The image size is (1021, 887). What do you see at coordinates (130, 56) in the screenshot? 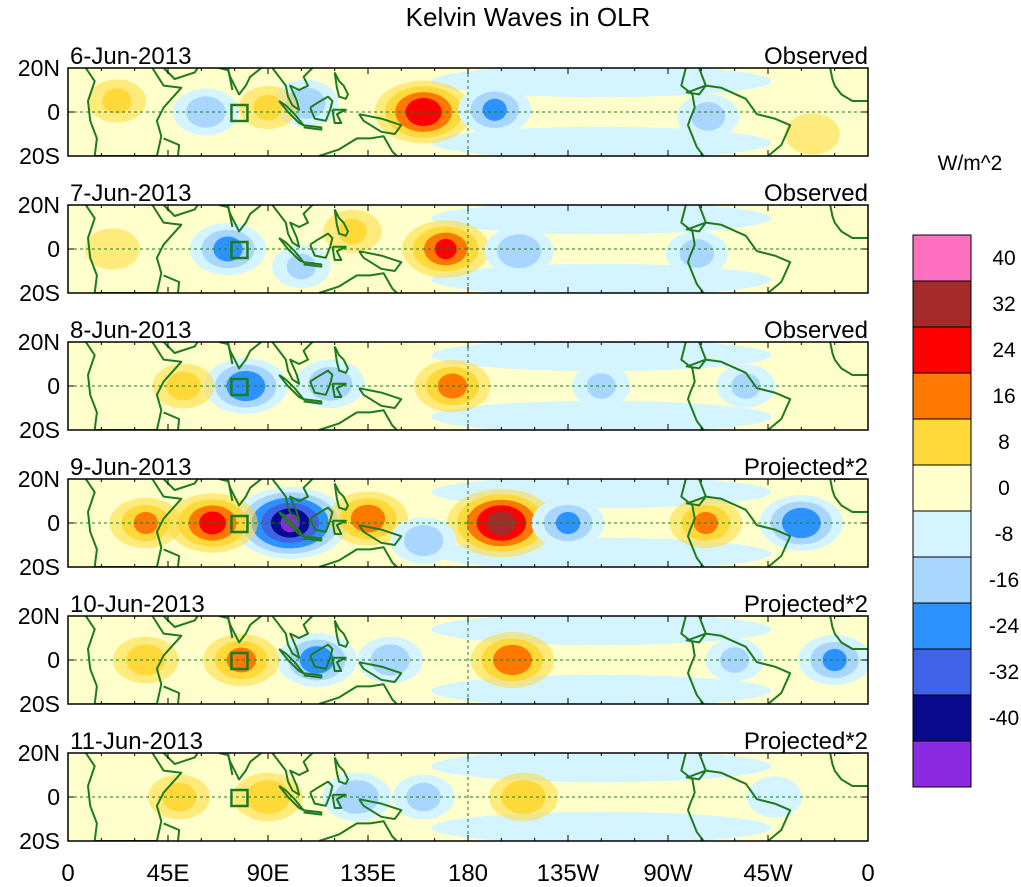
I see `panel-date: 6-Jun-2013` at bounding box center [130, 56].